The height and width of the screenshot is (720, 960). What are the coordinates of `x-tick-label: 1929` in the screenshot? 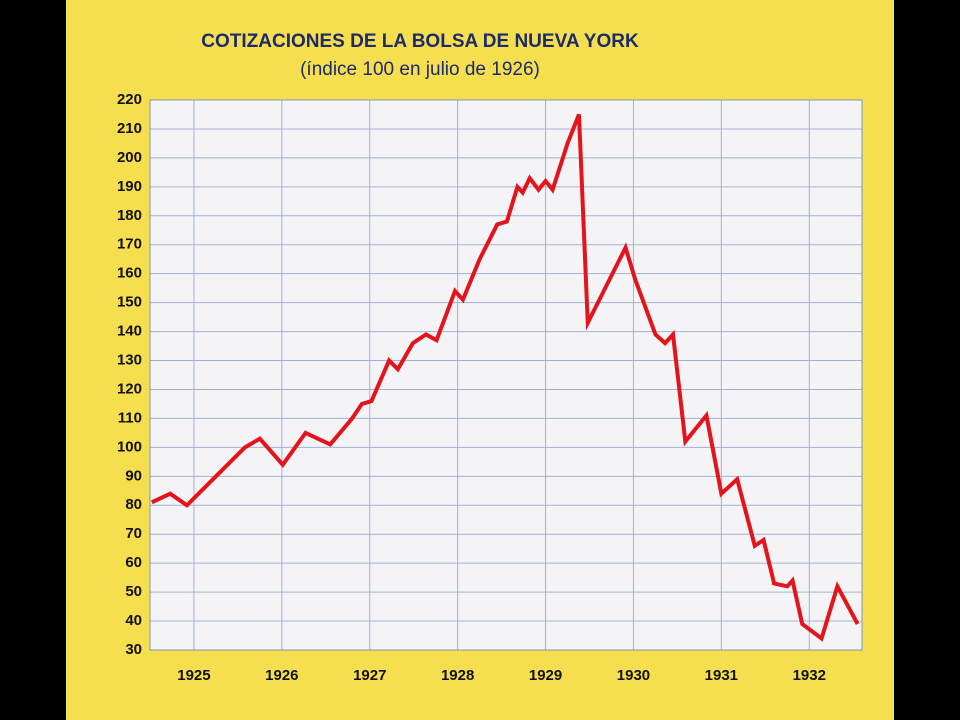 It's located at (545, 675).